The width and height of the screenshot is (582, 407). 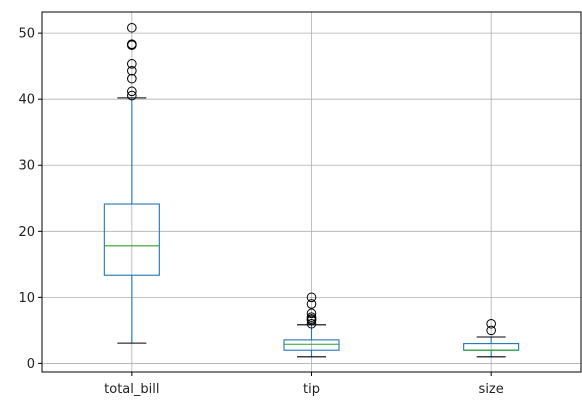 I want to click on x-tick-label: tip, so click(x=311, y=389).